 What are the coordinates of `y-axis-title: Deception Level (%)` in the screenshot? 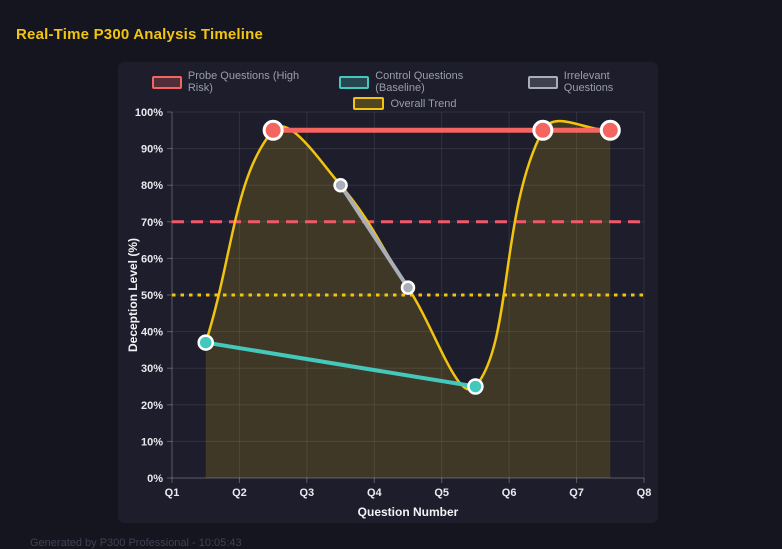 It's located at (133, 295).